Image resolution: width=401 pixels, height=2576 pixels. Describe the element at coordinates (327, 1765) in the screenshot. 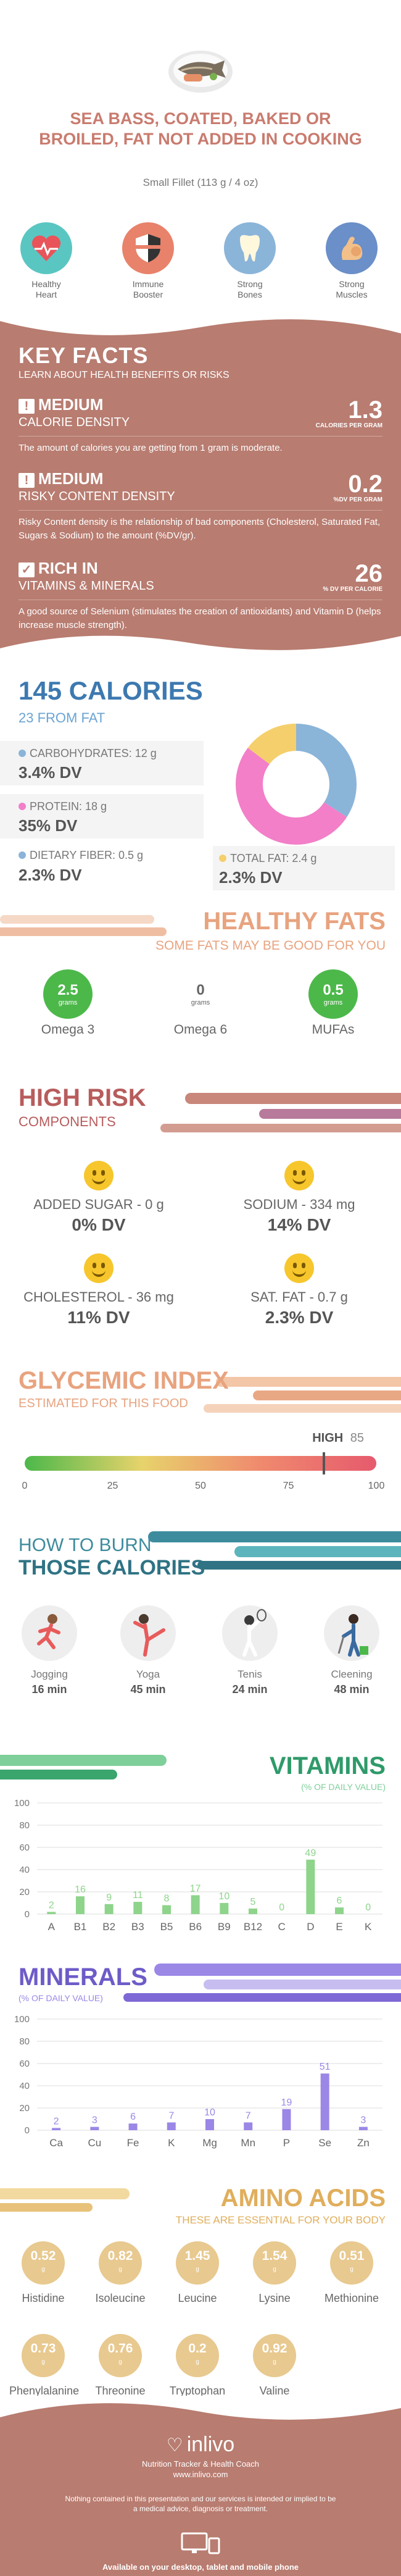

I see `vitamins-title: VITAMINS` at that location.